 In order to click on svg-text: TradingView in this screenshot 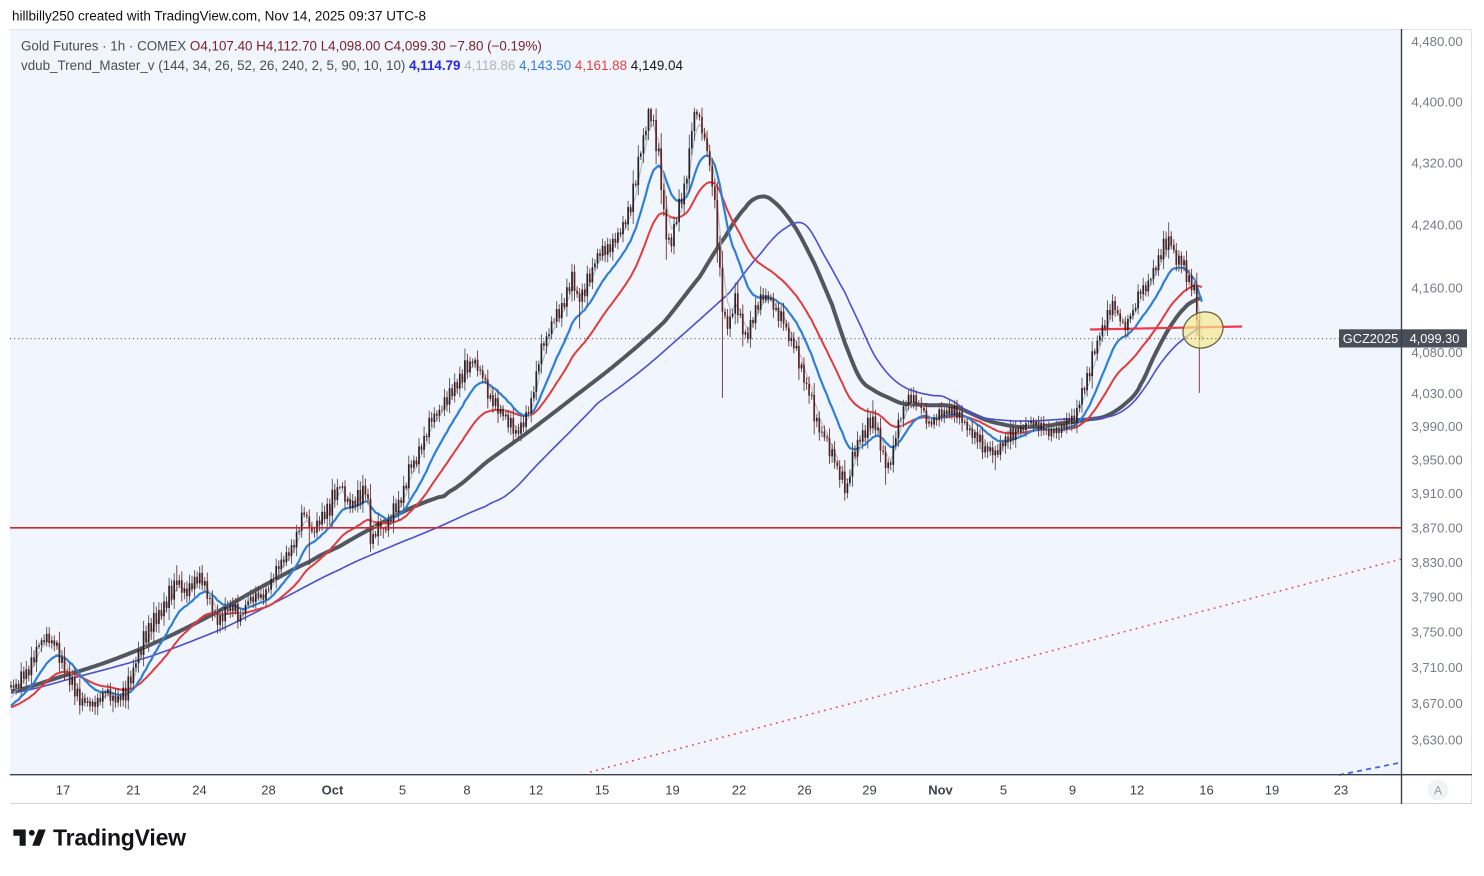, I will do `click(119, 838)`.